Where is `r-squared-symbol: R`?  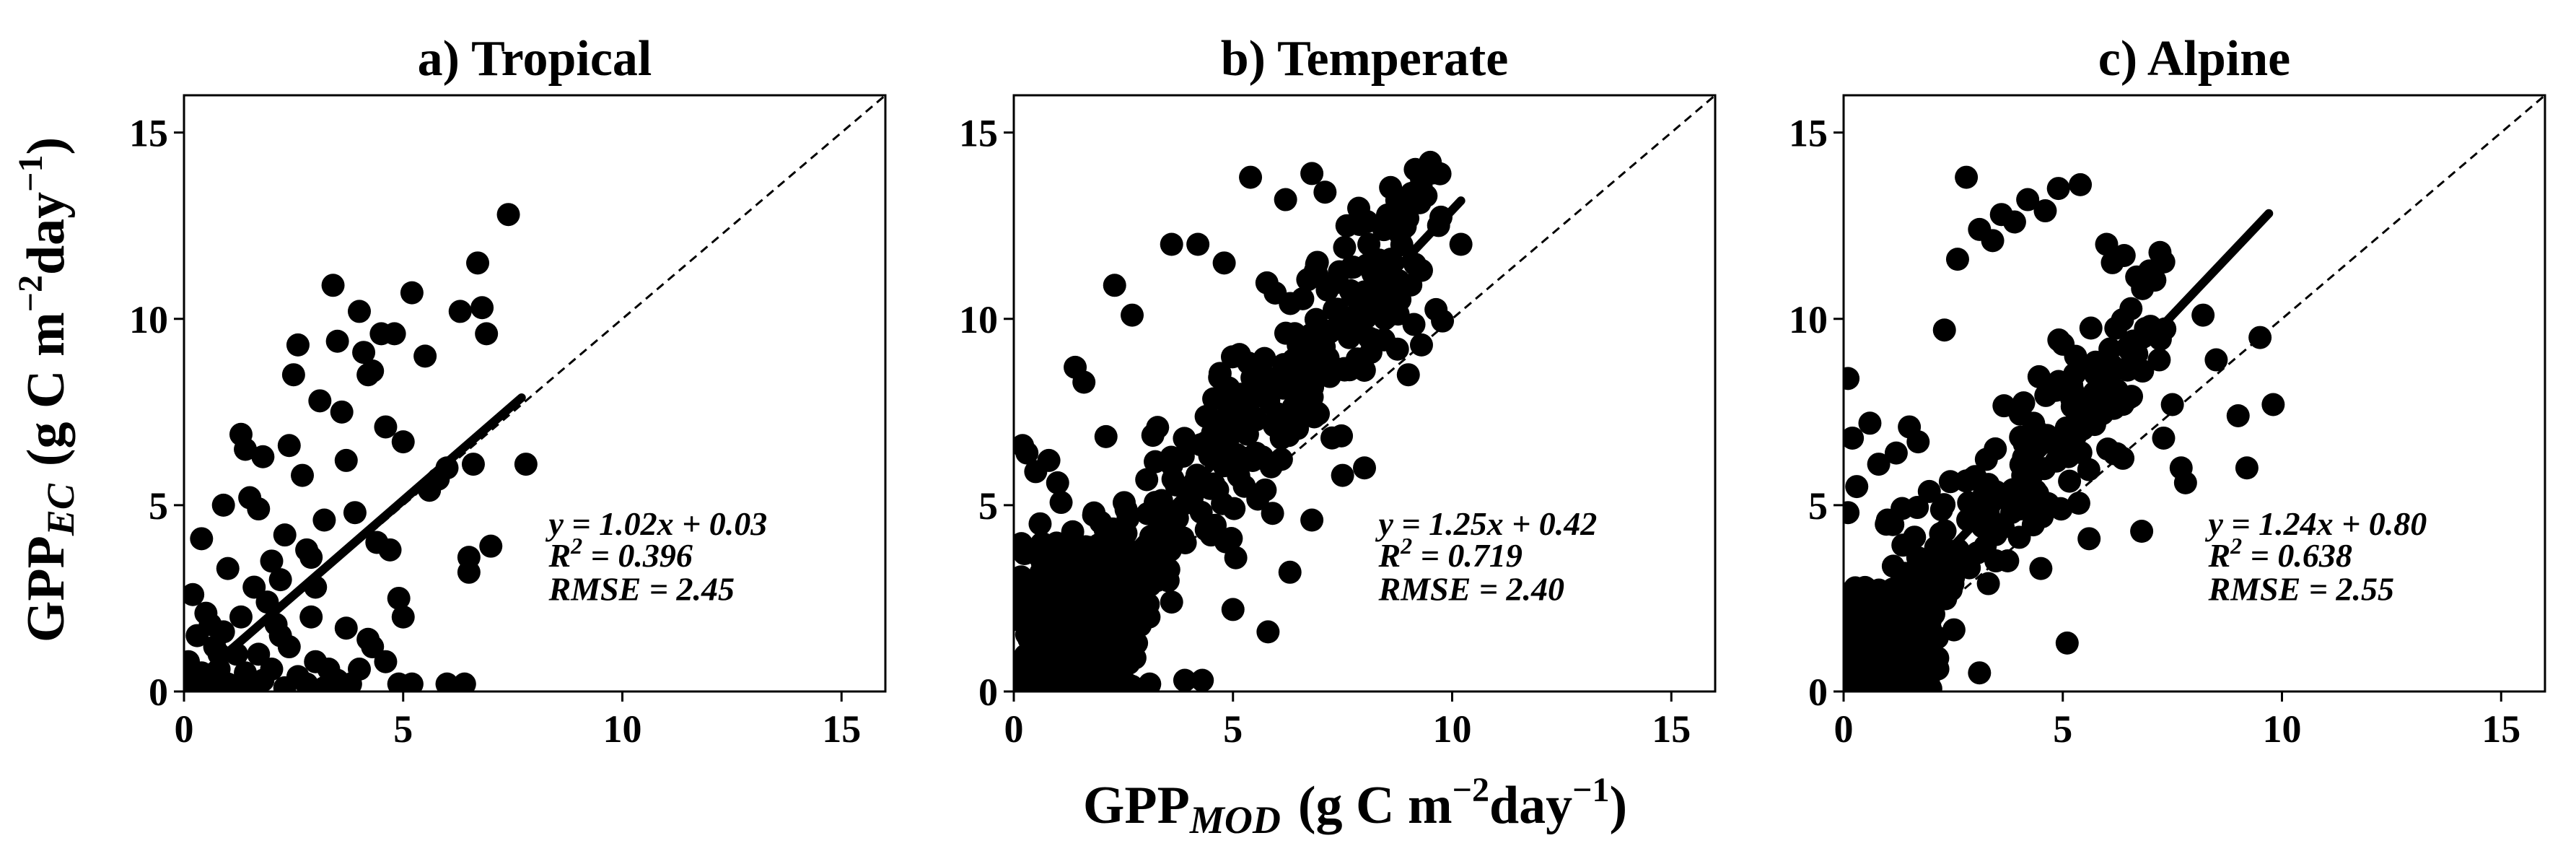
r-squared-symbol: R is located at coordinates (559, 555).